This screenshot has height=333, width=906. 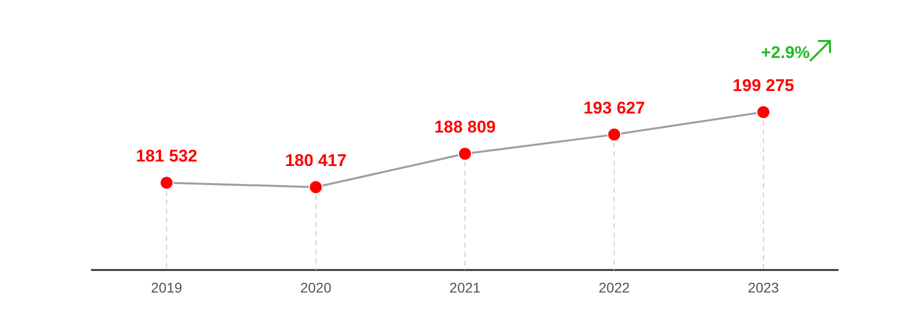 What do you see at coordinates (614, 108) in the screenshot?
I see `data-label: 193 627` at bounding box center [614, 108].